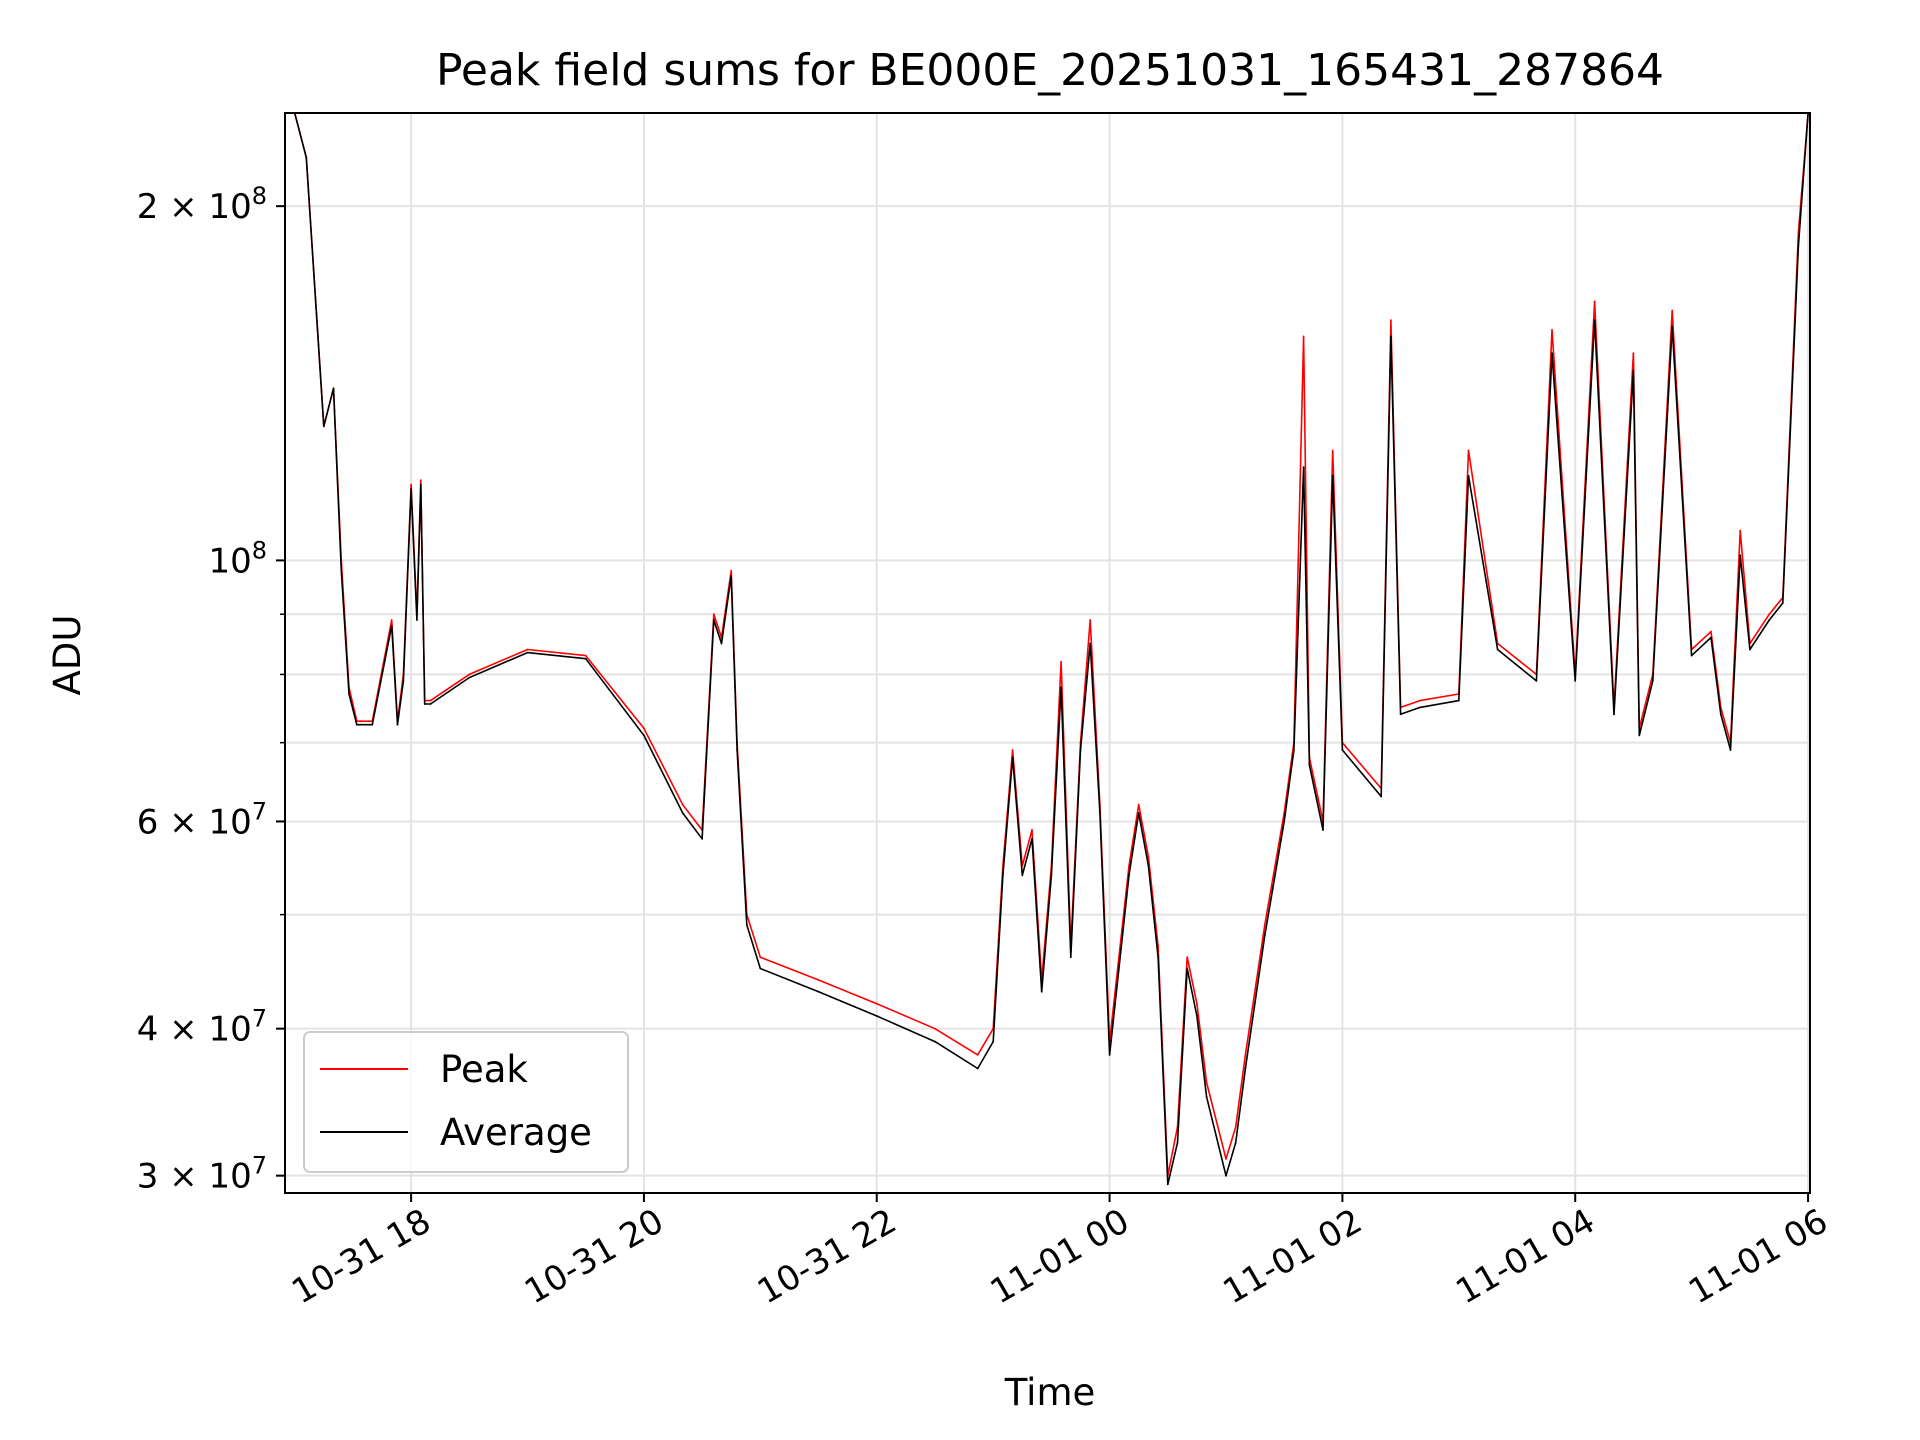 The width and height of the screenshot is (1920, 1440). I want to click on legend: Peak Average, so click(466, 1102).